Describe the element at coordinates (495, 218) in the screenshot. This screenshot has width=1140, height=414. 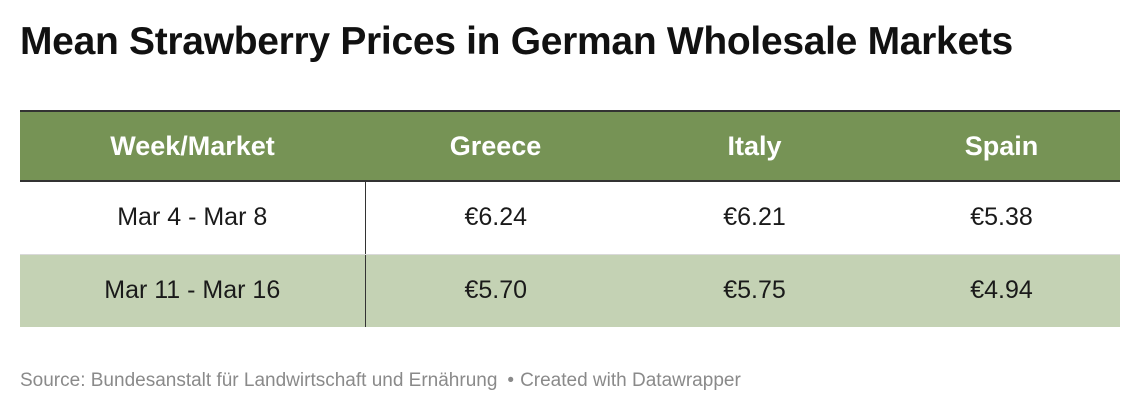
I see `price-cell-greece: €6.24` at that location.